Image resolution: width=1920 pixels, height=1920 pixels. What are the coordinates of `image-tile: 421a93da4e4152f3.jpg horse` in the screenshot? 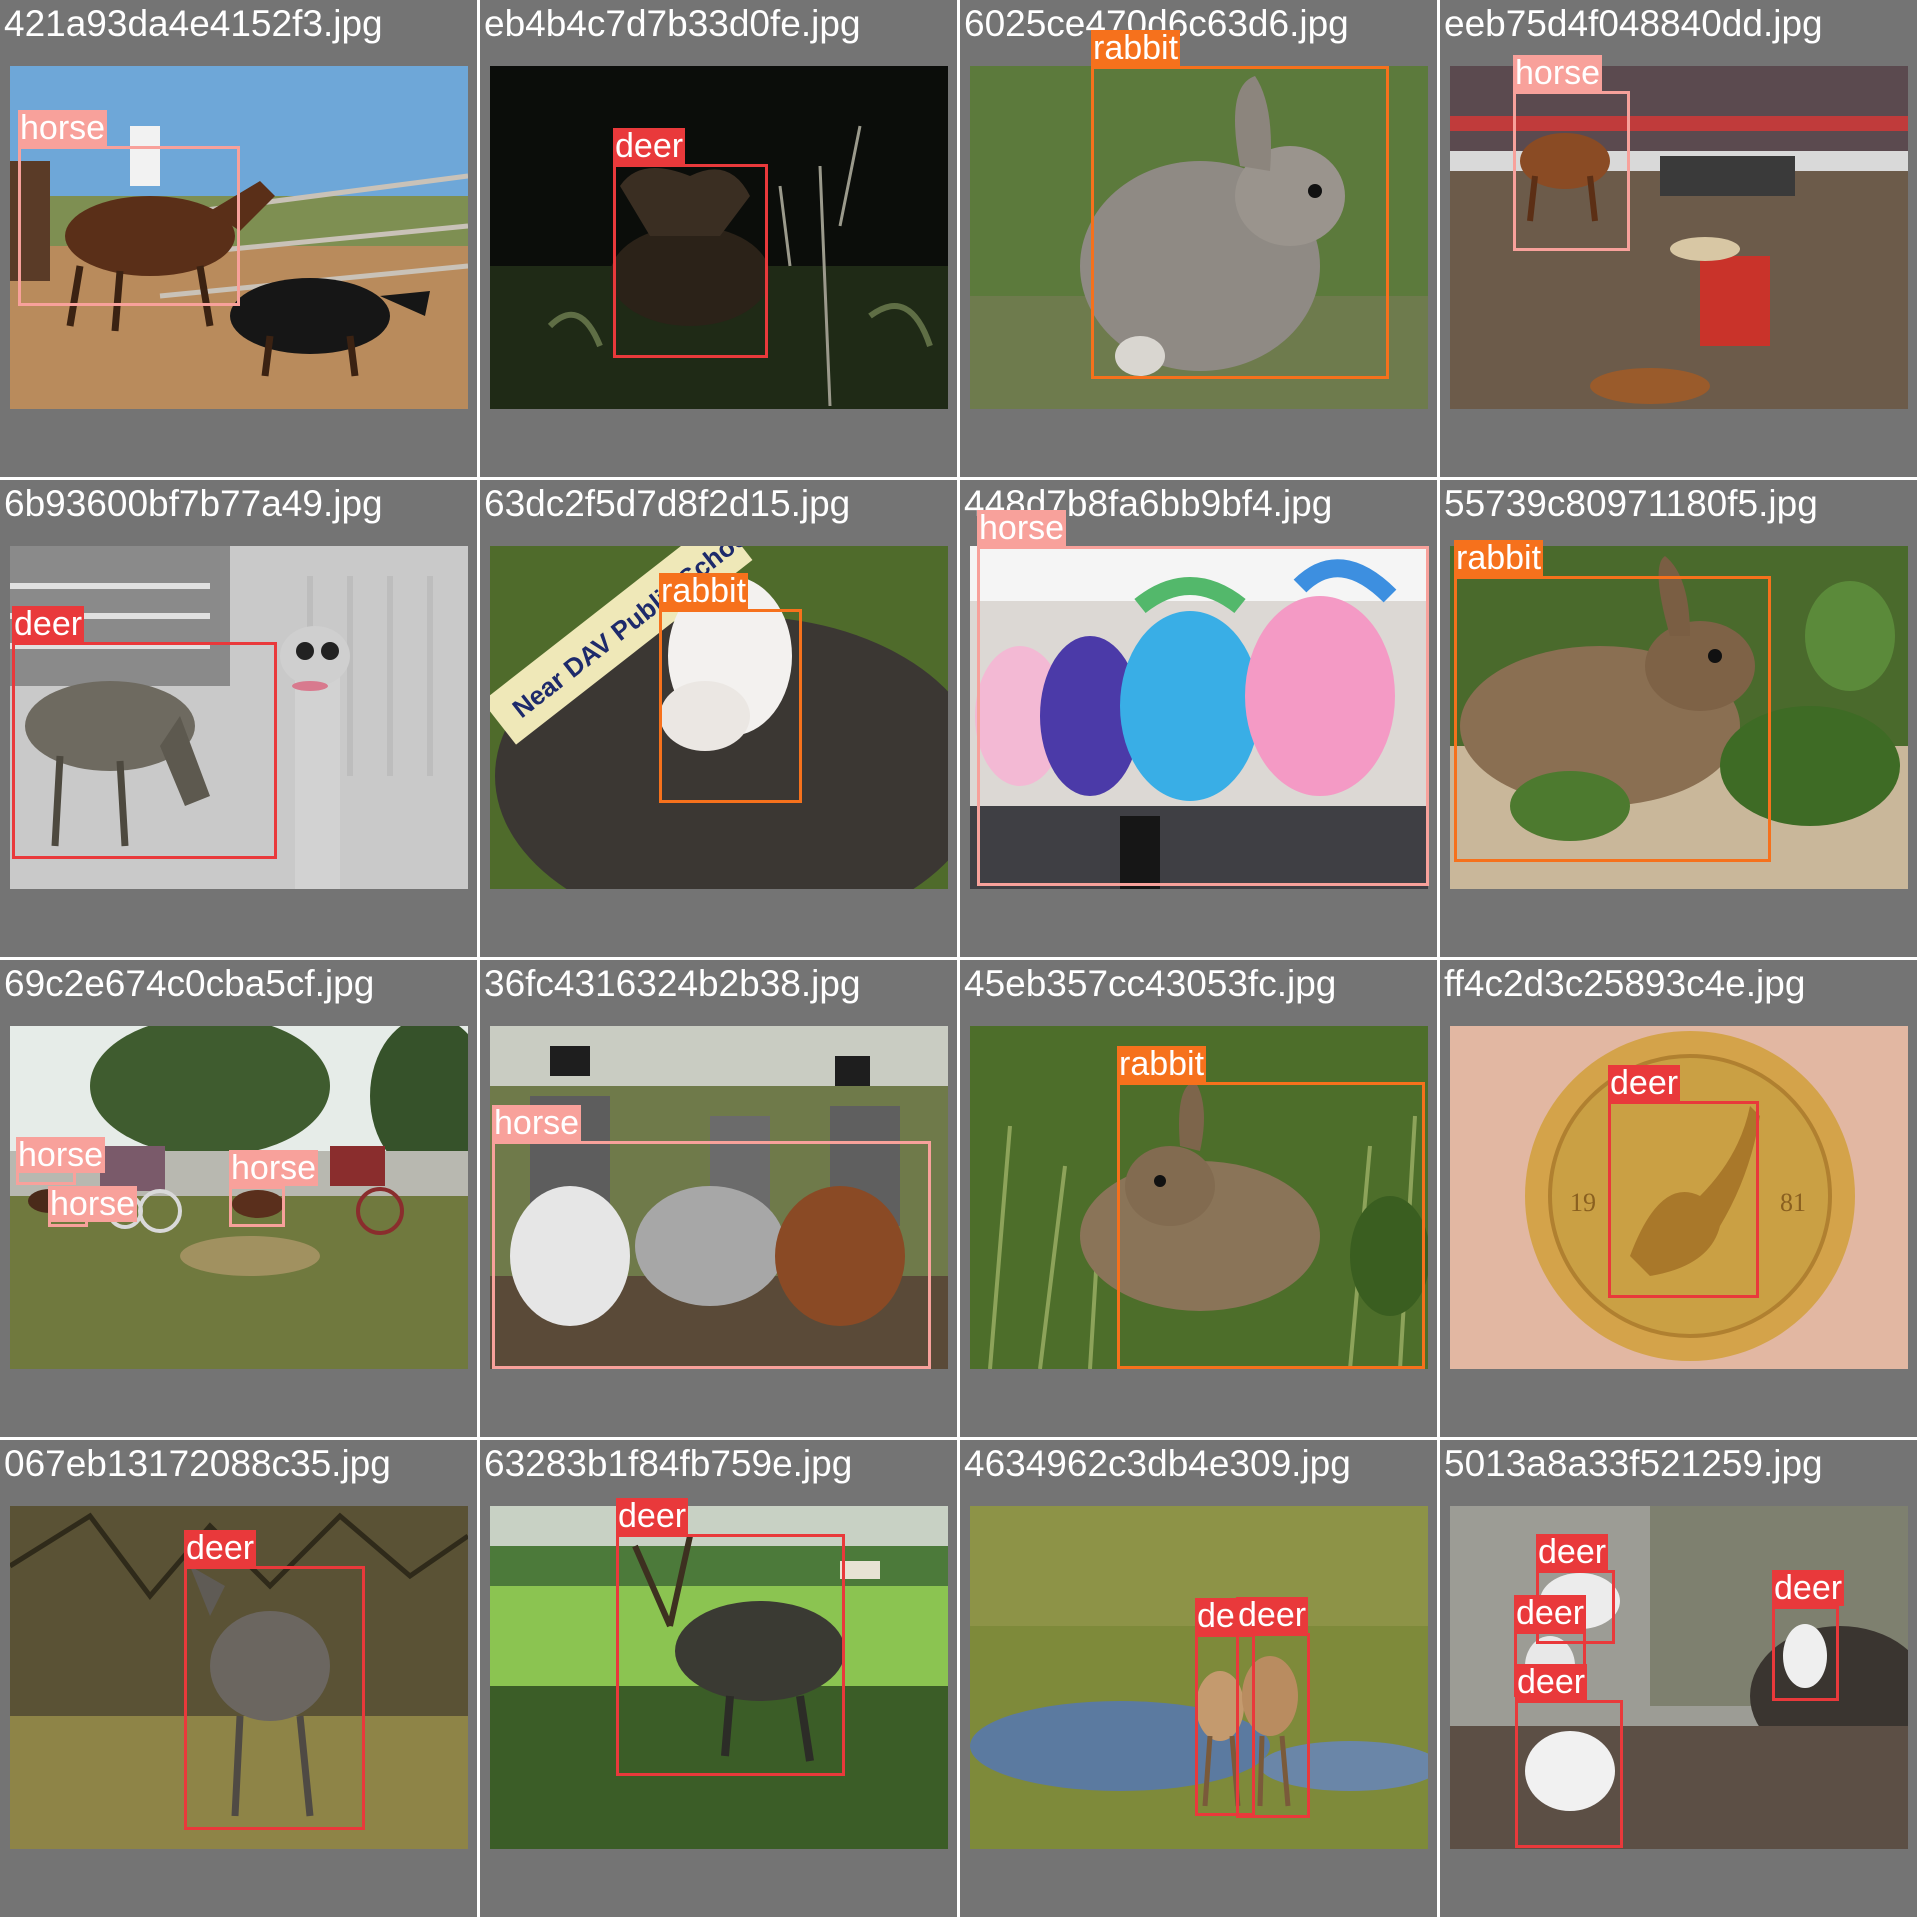 It's located at (240, 240).